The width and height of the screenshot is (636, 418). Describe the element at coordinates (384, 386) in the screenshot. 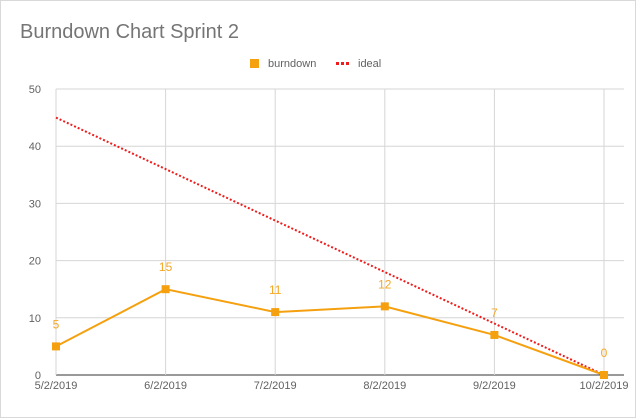

I see `x-tick-label: 8/2/2019` at that location.